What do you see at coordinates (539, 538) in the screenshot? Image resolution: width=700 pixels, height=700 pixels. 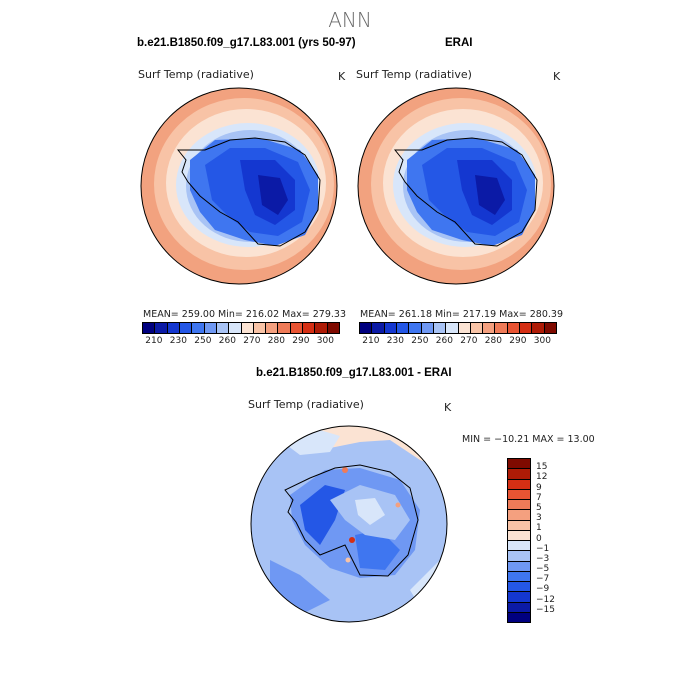 I see `colorbar-tick-label: 0` at bounding box center [539, 538].